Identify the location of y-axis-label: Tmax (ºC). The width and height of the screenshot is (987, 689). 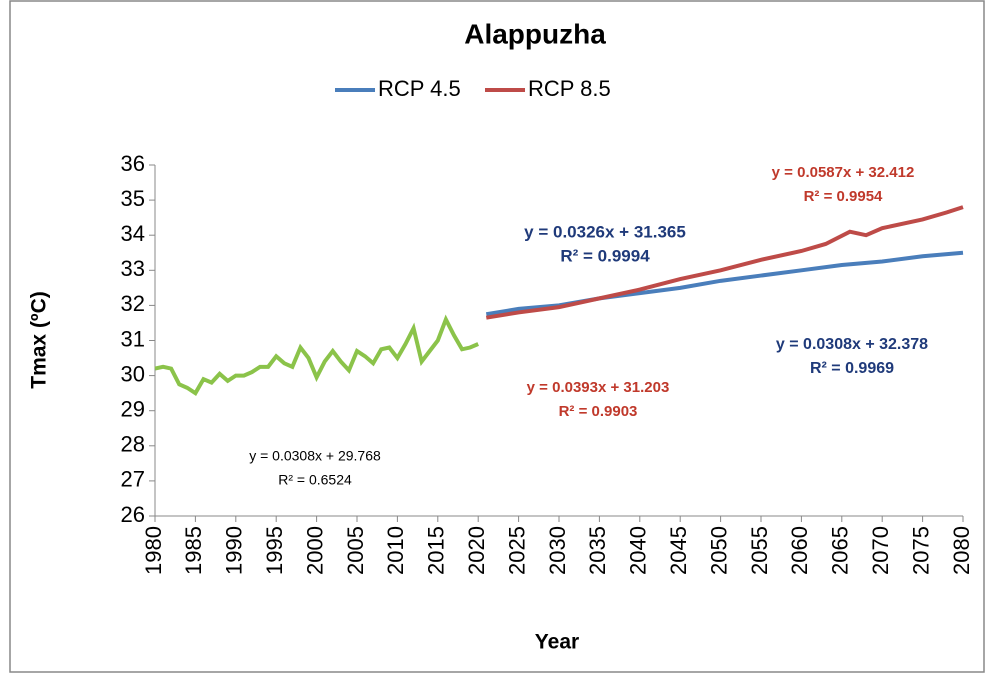
(39, 340).